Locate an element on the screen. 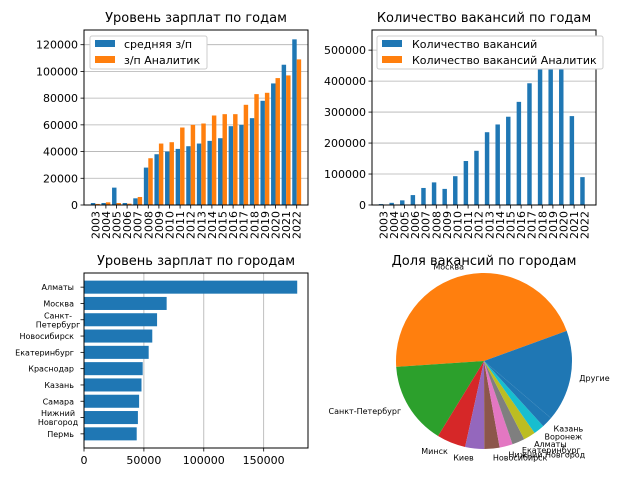 The width and height of the screenshot is (640, 480). salary-by-year-xtick-label-2015: 2015 is located at coordinates (223, 225).